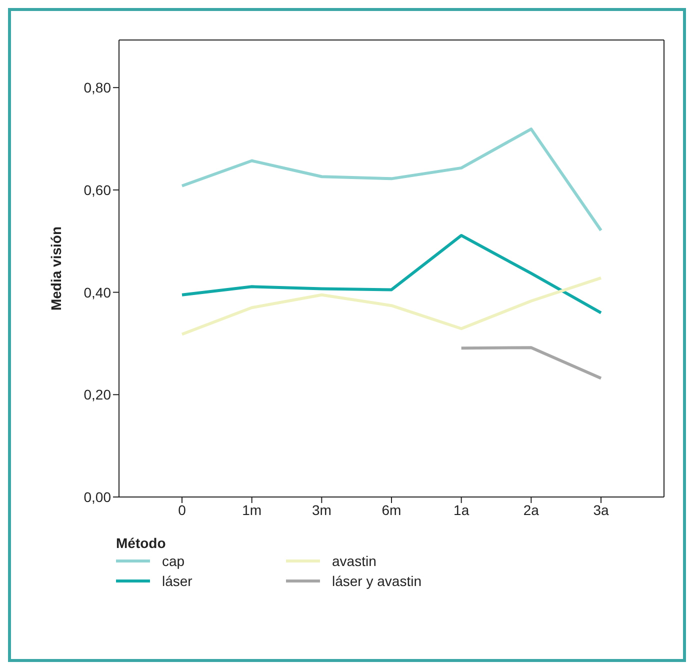 This screenshot has width=693, height=672. I want to click on y-tick-label: 0,80, so click(98, 88).